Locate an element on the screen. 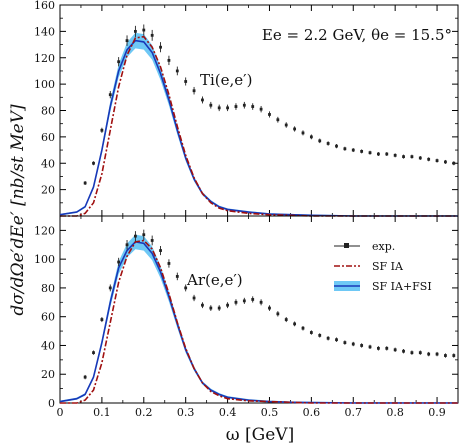  legend-label-sf-fsi: SF IA+FSI is located at coordinates (402, 286).